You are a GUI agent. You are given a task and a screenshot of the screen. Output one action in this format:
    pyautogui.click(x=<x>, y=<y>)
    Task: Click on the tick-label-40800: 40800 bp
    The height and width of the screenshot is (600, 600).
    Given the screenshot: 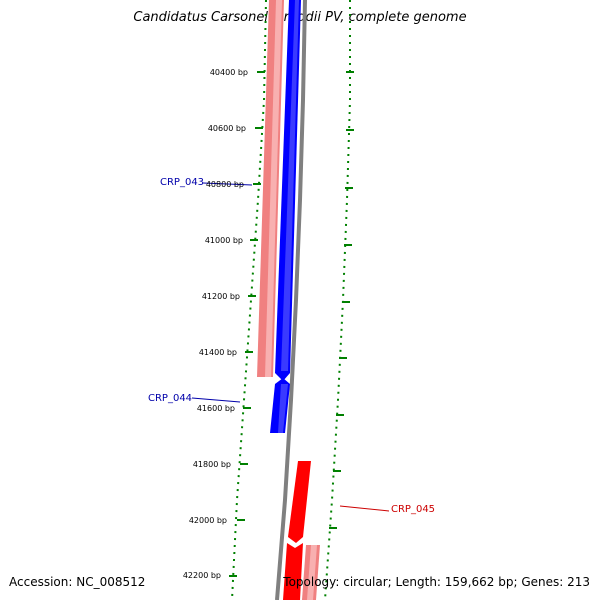 What is the action you would take?
    pyautogui.click(x=225, y=184)
    